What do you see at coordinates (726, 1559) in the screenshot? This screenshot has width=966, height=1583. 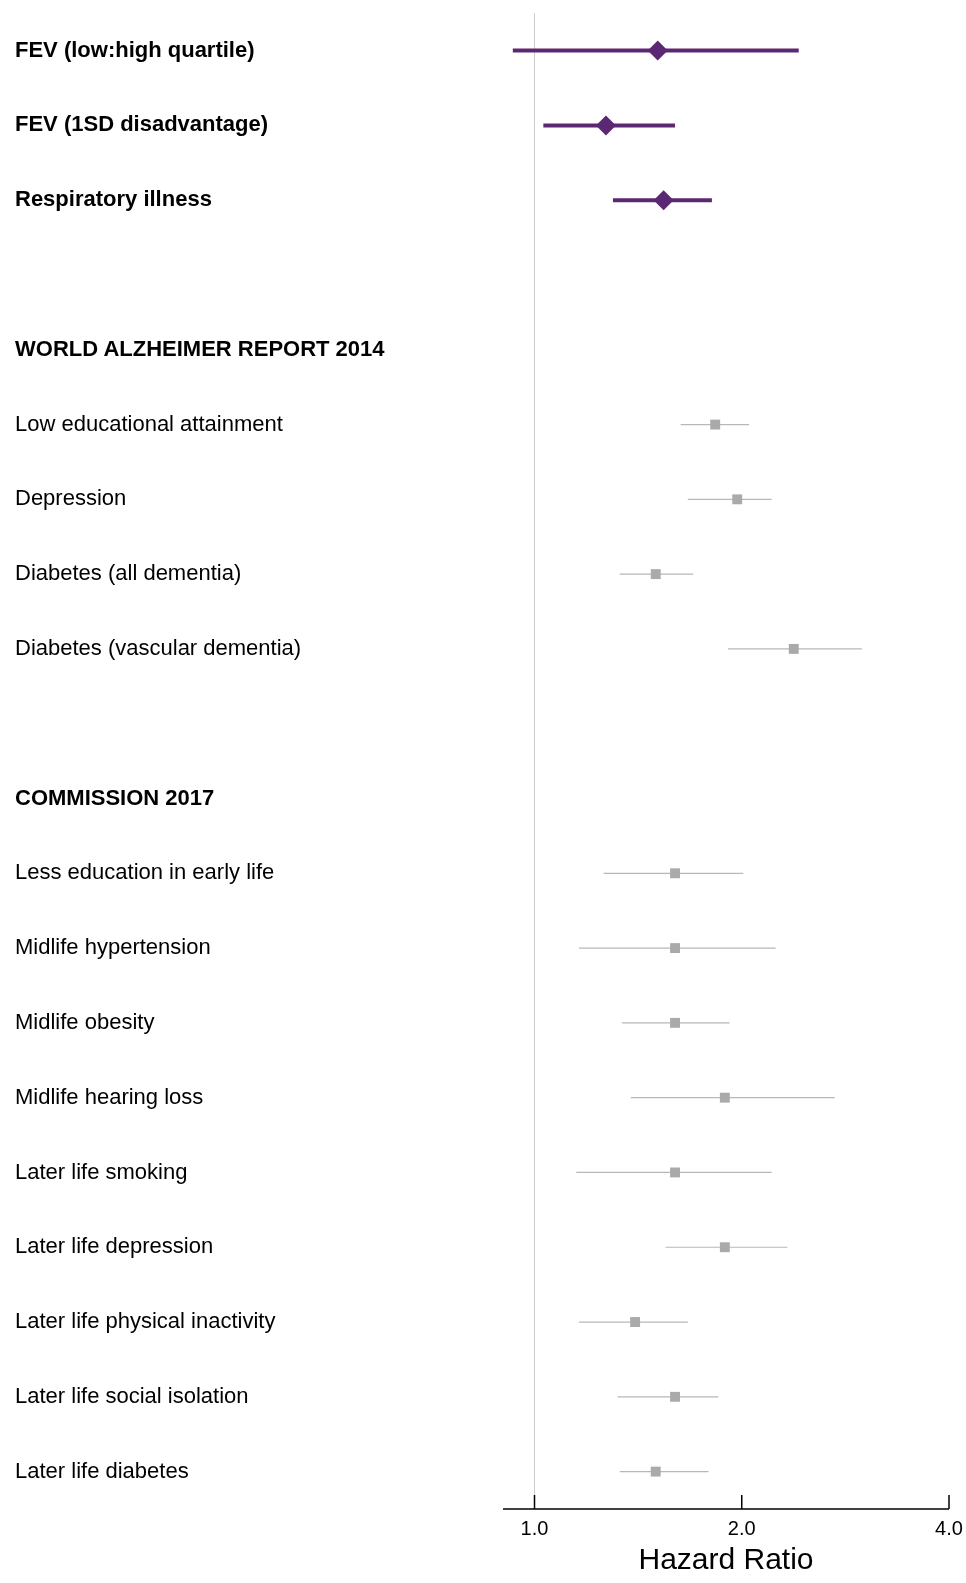 I see `x-axis-title: Hazard Ratio` at bounding box center [726, 1559].